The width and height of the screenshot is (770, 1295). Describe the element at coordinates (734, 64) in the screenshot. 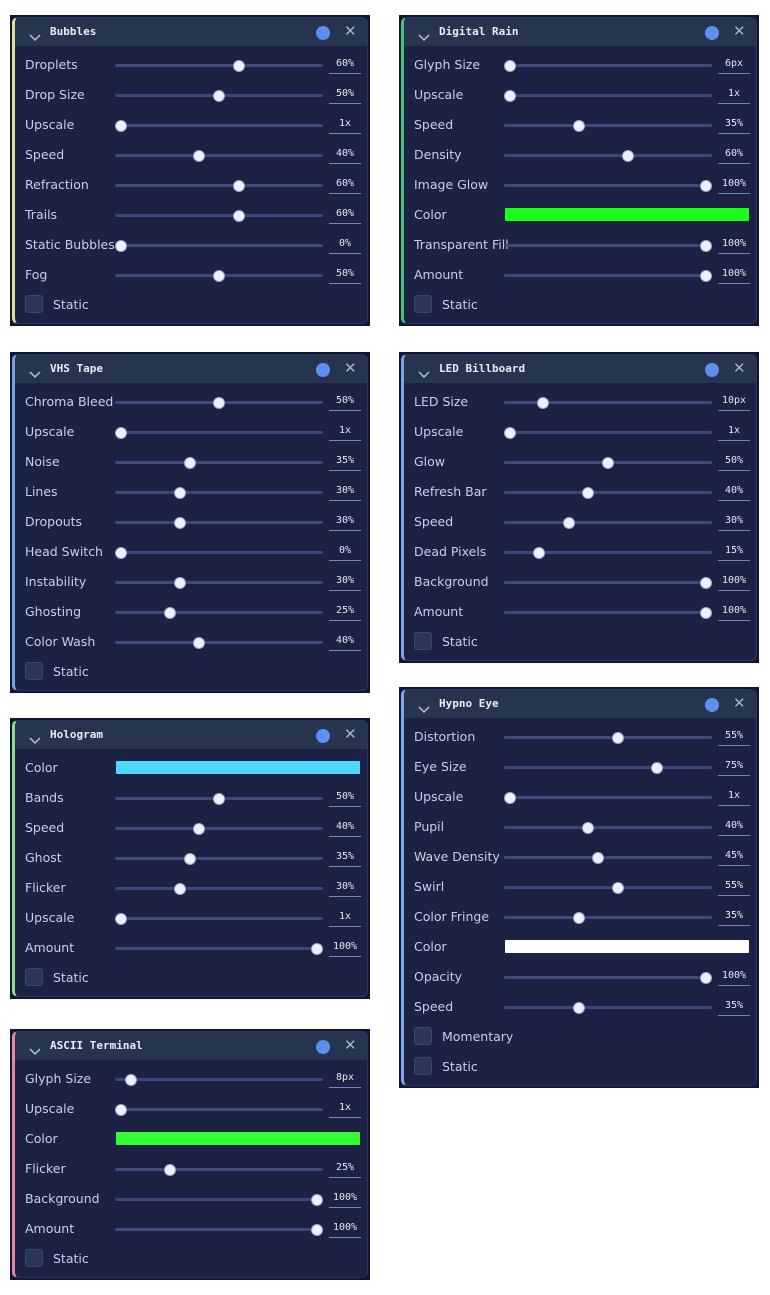

I see `value-readout: 6px` at that location.